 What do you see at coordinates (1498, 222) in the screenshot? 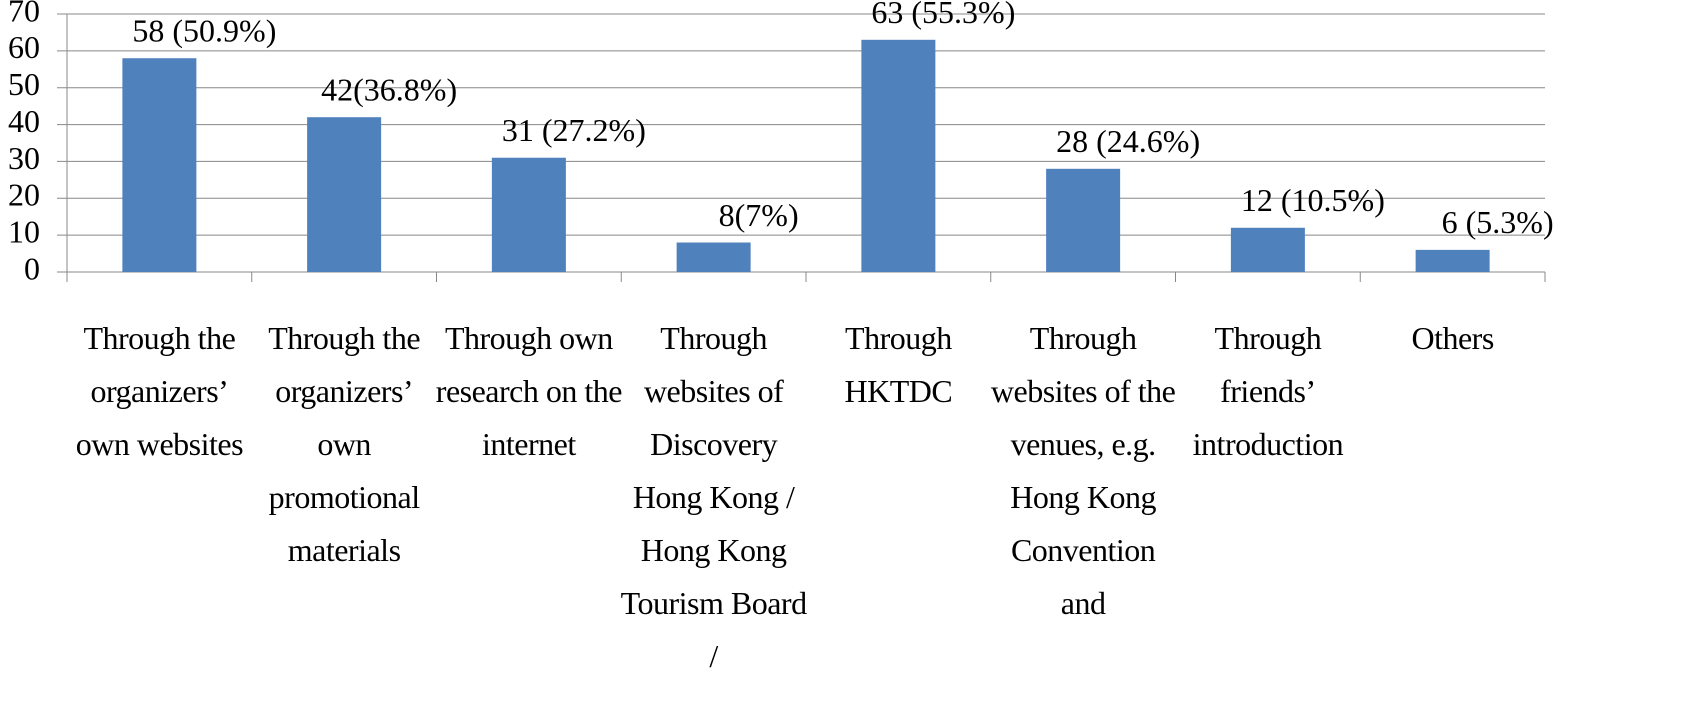
I see `data-label: 6 (5.3%)` at bounding box center [1498, 222].